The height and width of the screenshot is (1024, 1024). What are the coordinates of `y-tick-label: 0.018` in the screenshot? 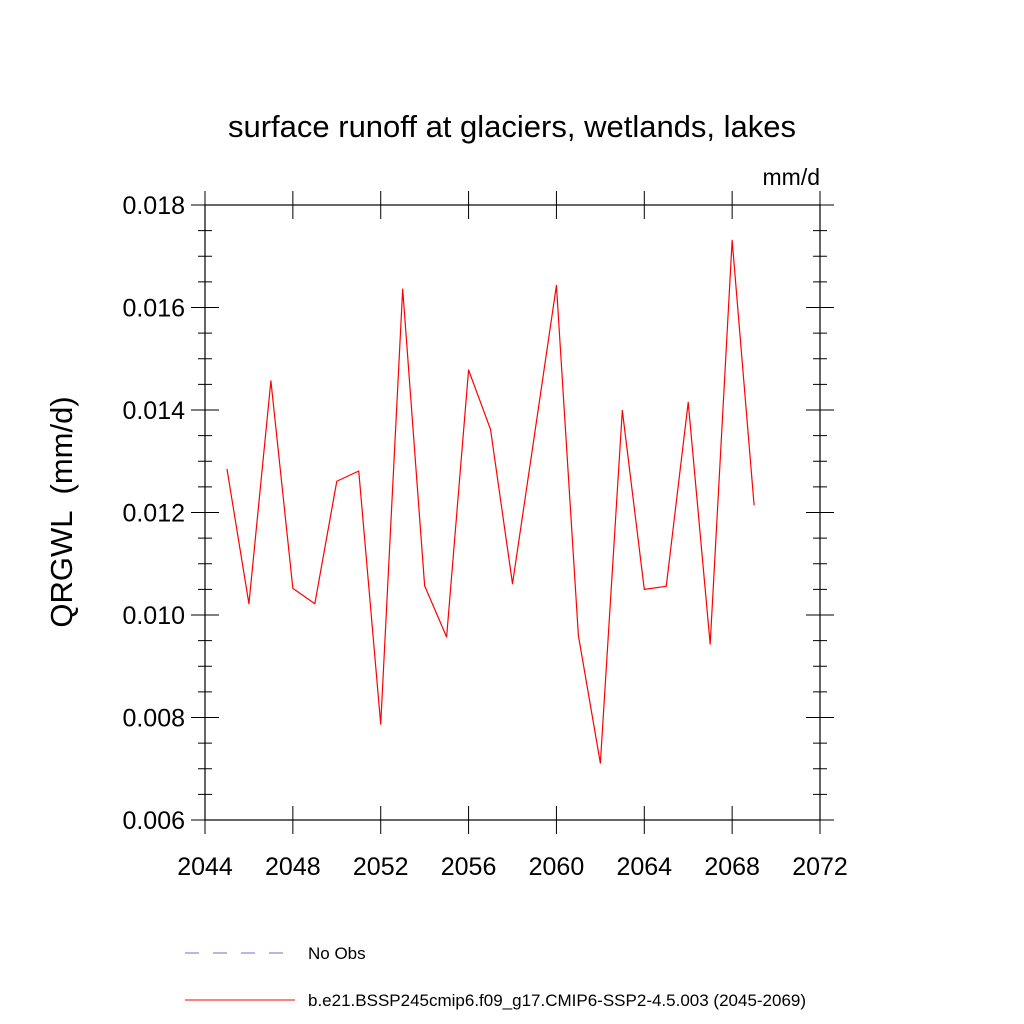 It's located at (153, 206).